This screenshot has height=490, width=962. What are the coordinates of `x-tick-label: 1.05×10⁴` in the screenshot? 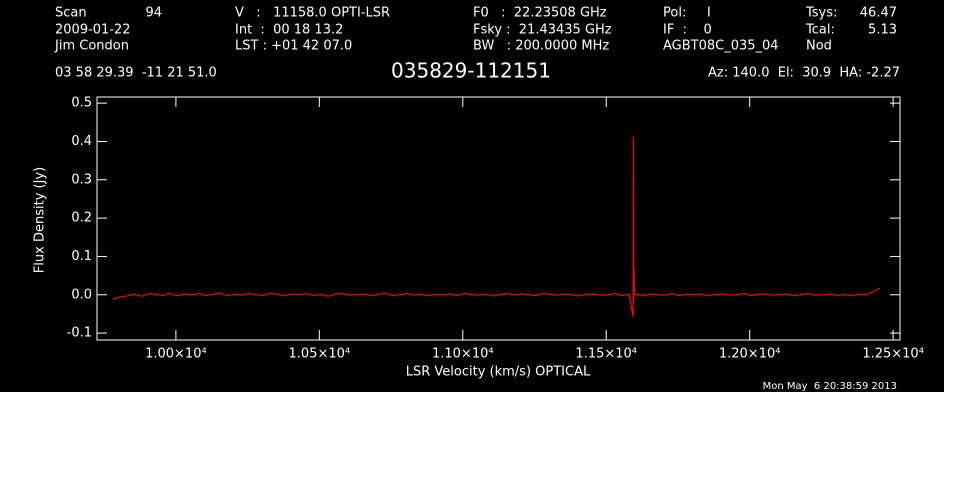 It's located at (320, 354).